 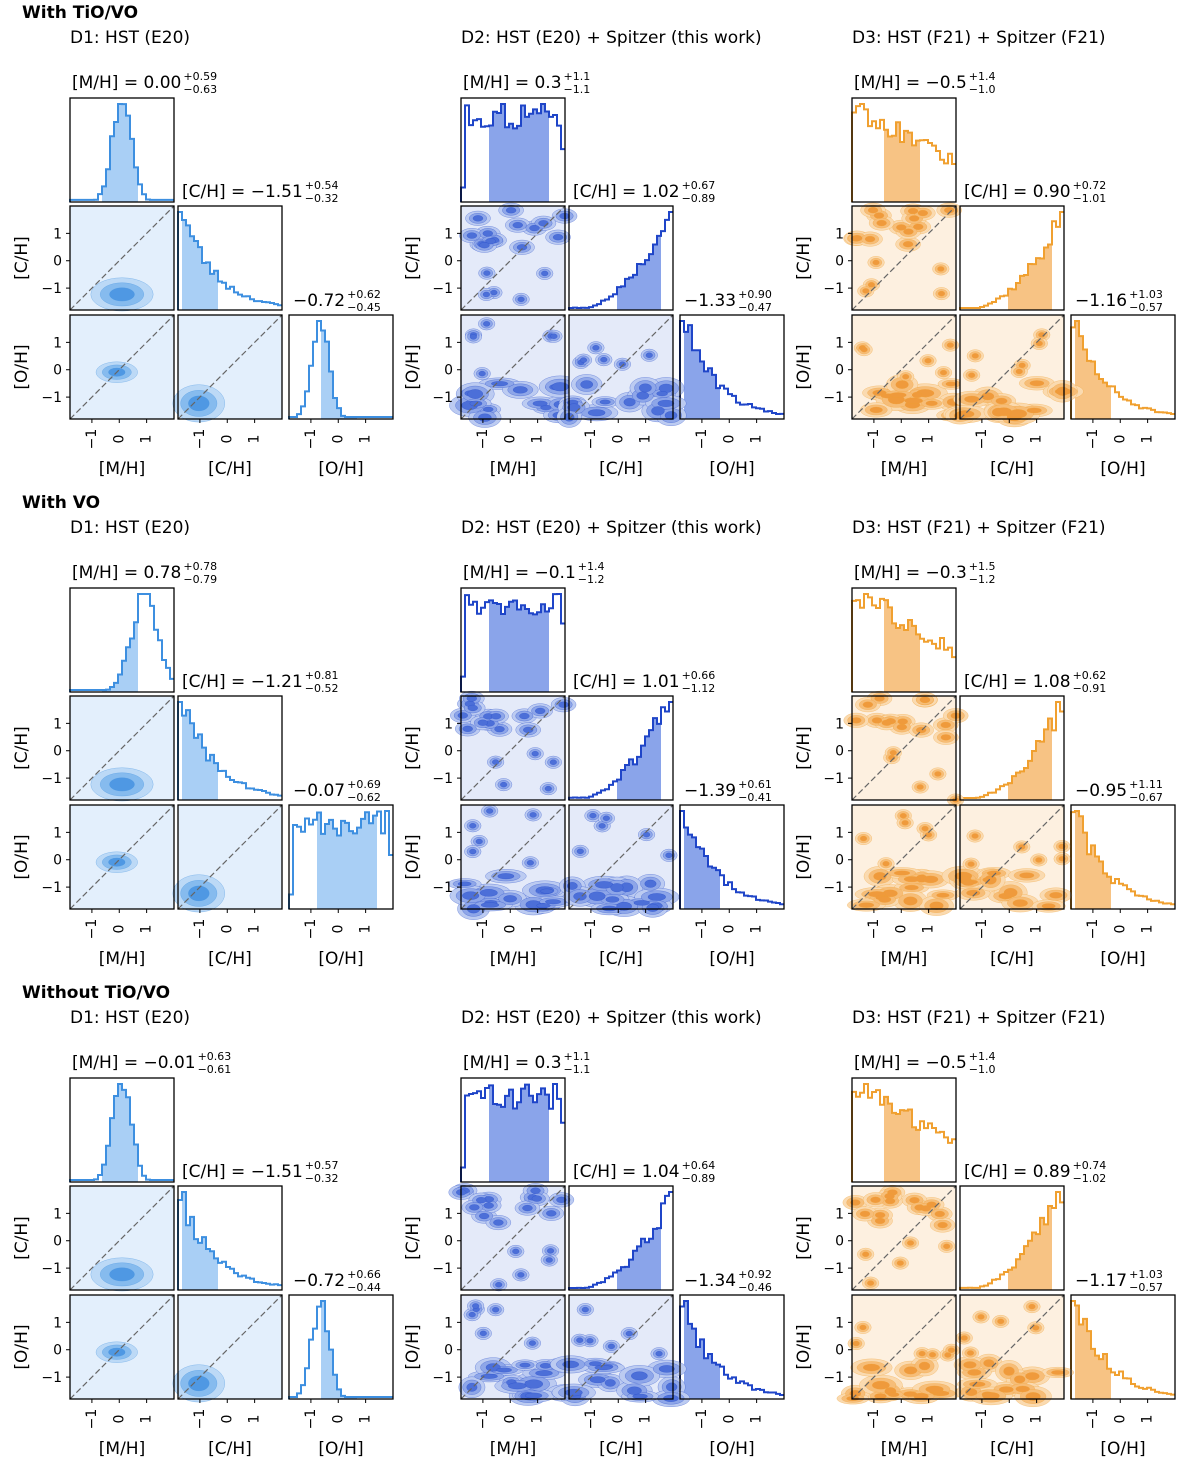 I want to click on stat-m: [M/H] = 0.3, so click(x=512, y=83).